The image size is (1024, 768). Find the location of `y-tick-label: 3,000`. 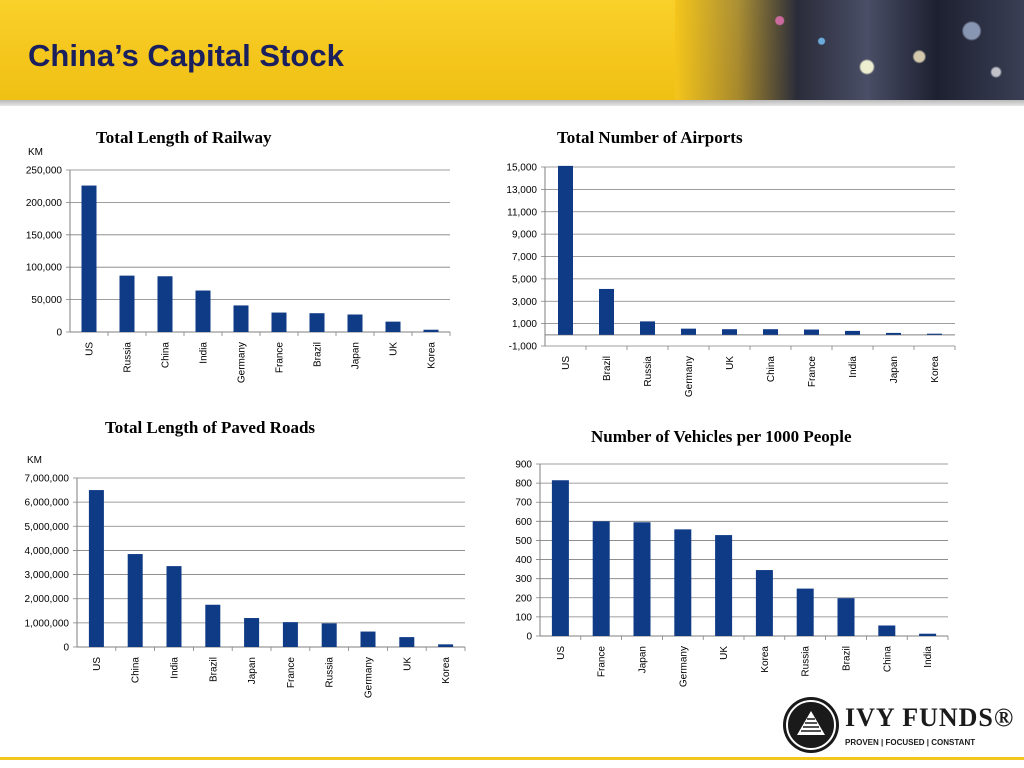

y-tick-label: 3,000 is located at coordinates (524, 302).